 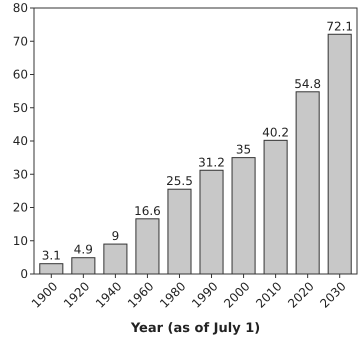 What do you see at coordinates (211, 162) in the screenshot?
I see `data-label: 31.2` at bounding box center [211, 162].